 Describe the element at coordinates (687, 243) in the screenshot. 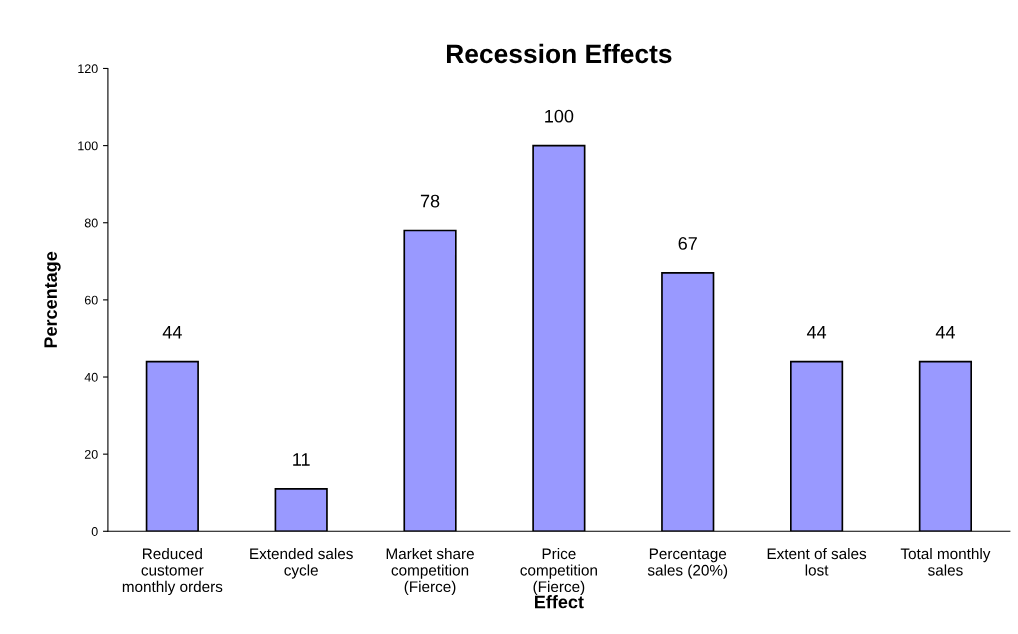

I see `data-label: 67` at that location.